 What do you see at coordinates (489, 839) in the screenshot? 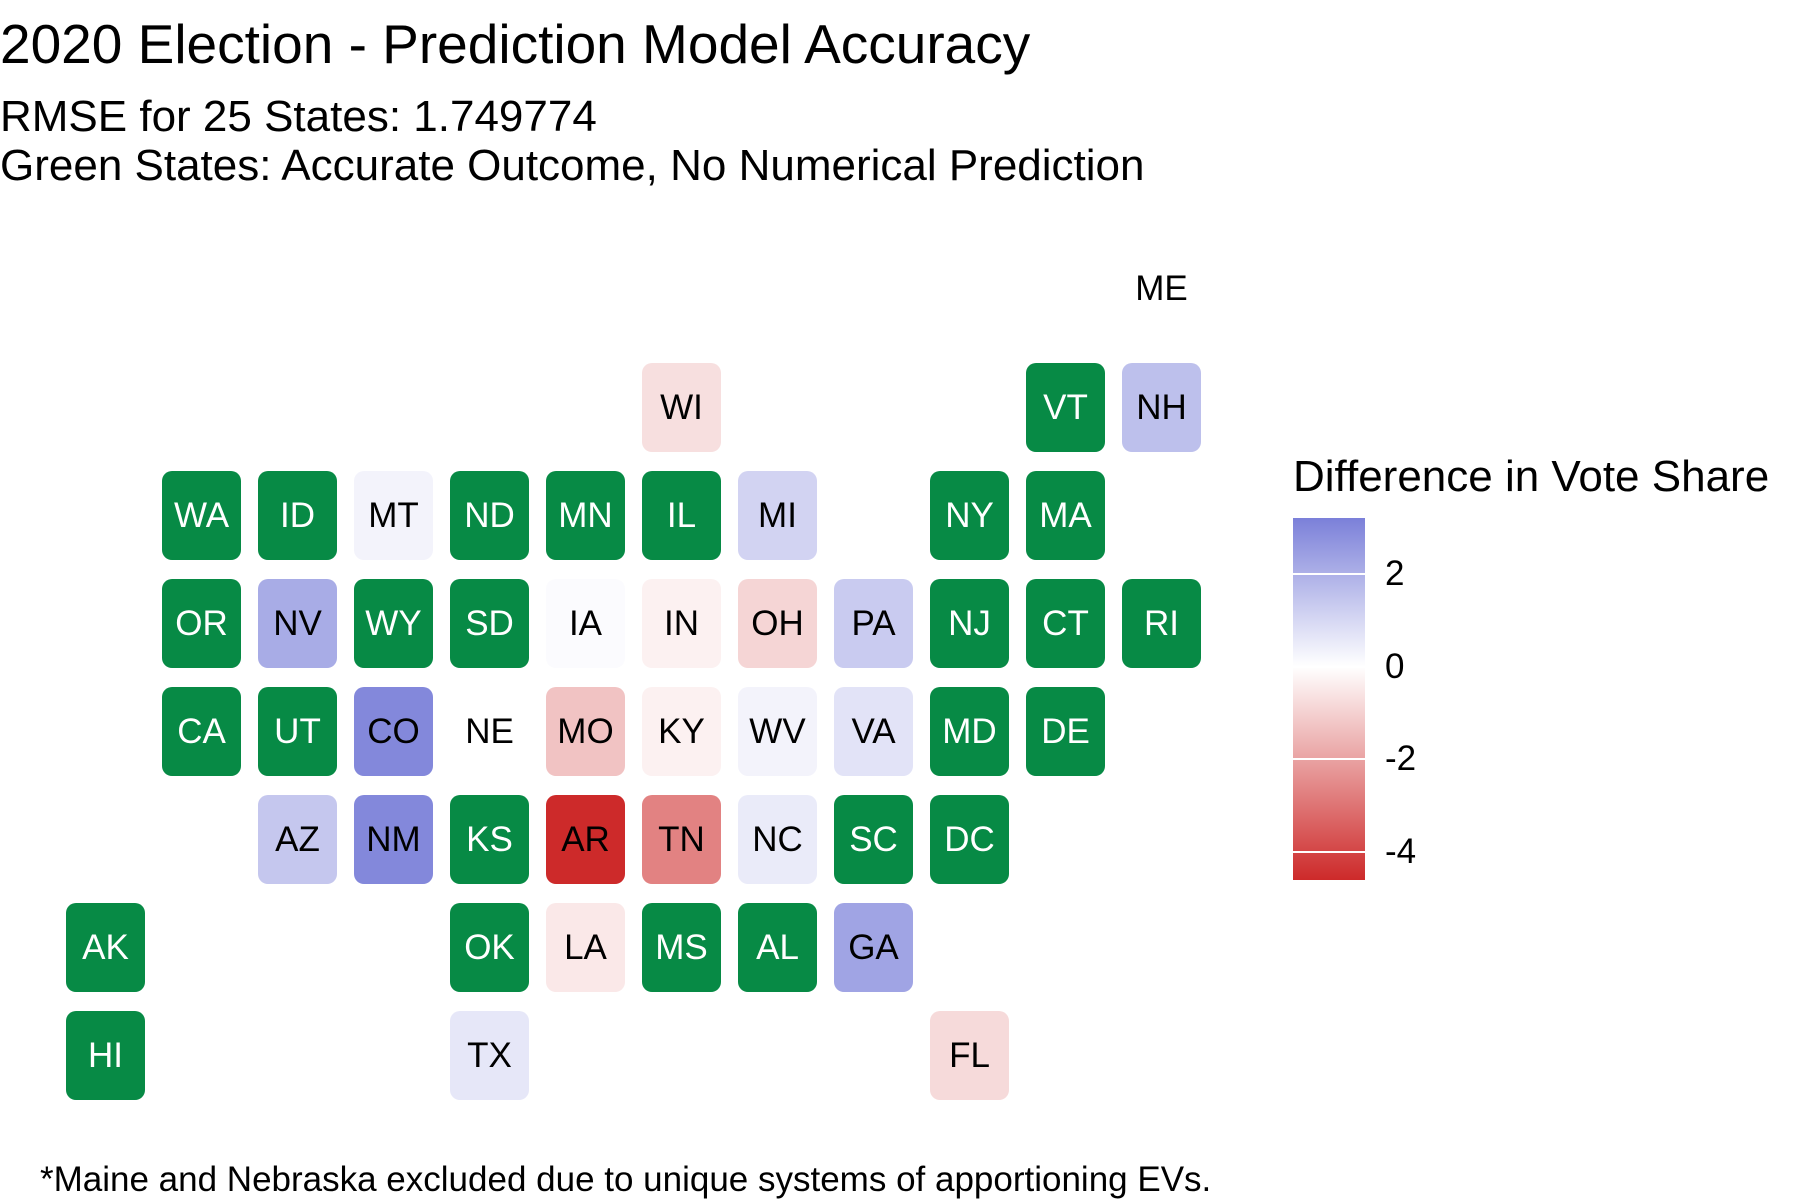
I see `state-tile-ks: KS` at bounding box center [489, 839].